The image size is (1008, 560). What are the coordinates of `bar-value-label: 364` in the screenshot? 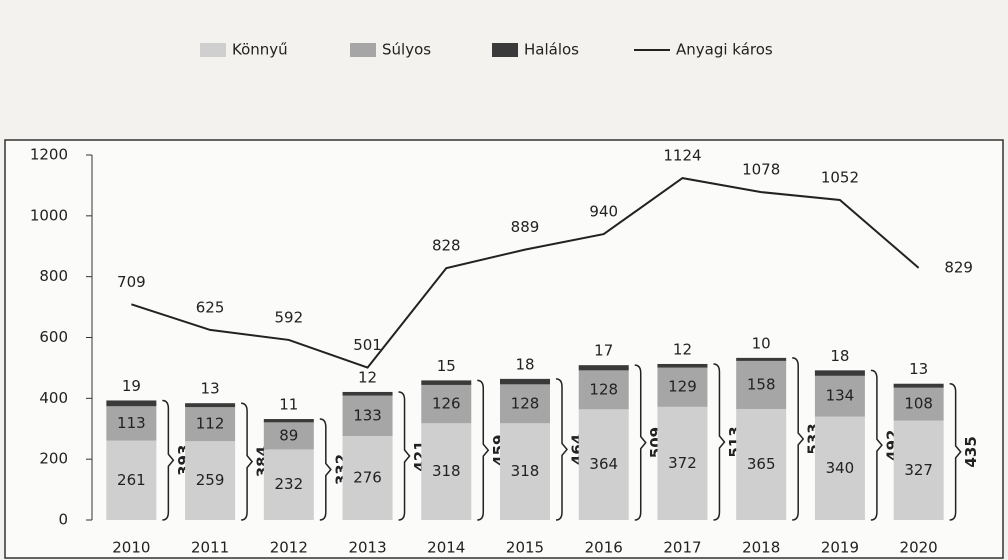 It's located at (603, 464).